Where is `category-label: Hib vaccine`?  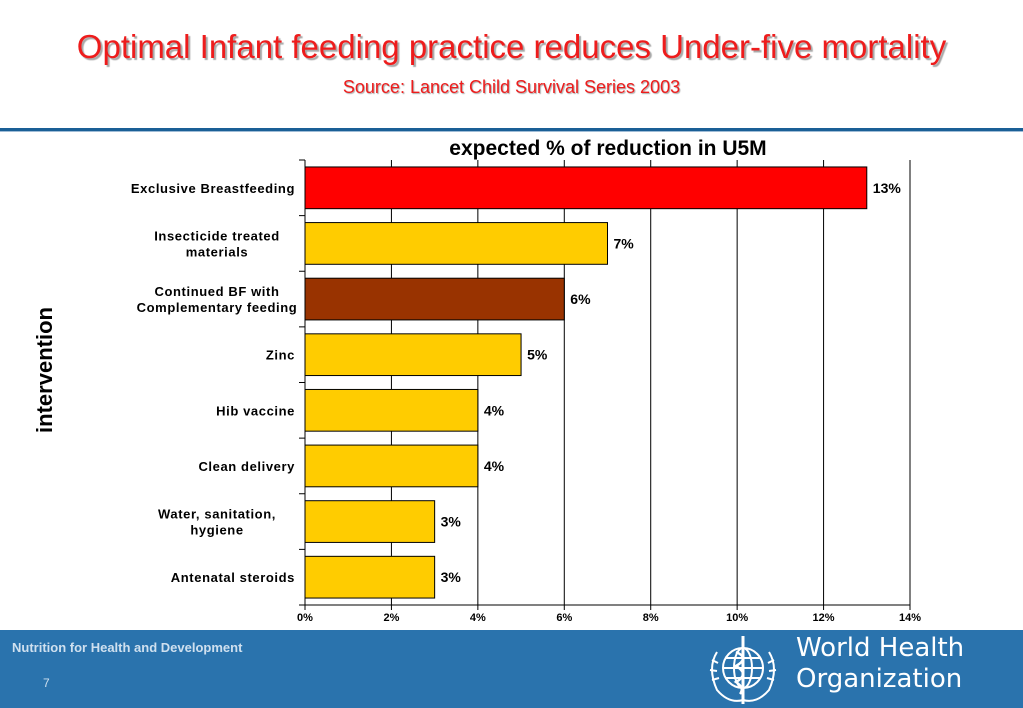 category-label: Hib vaccine is located at coordinates (255, 410).